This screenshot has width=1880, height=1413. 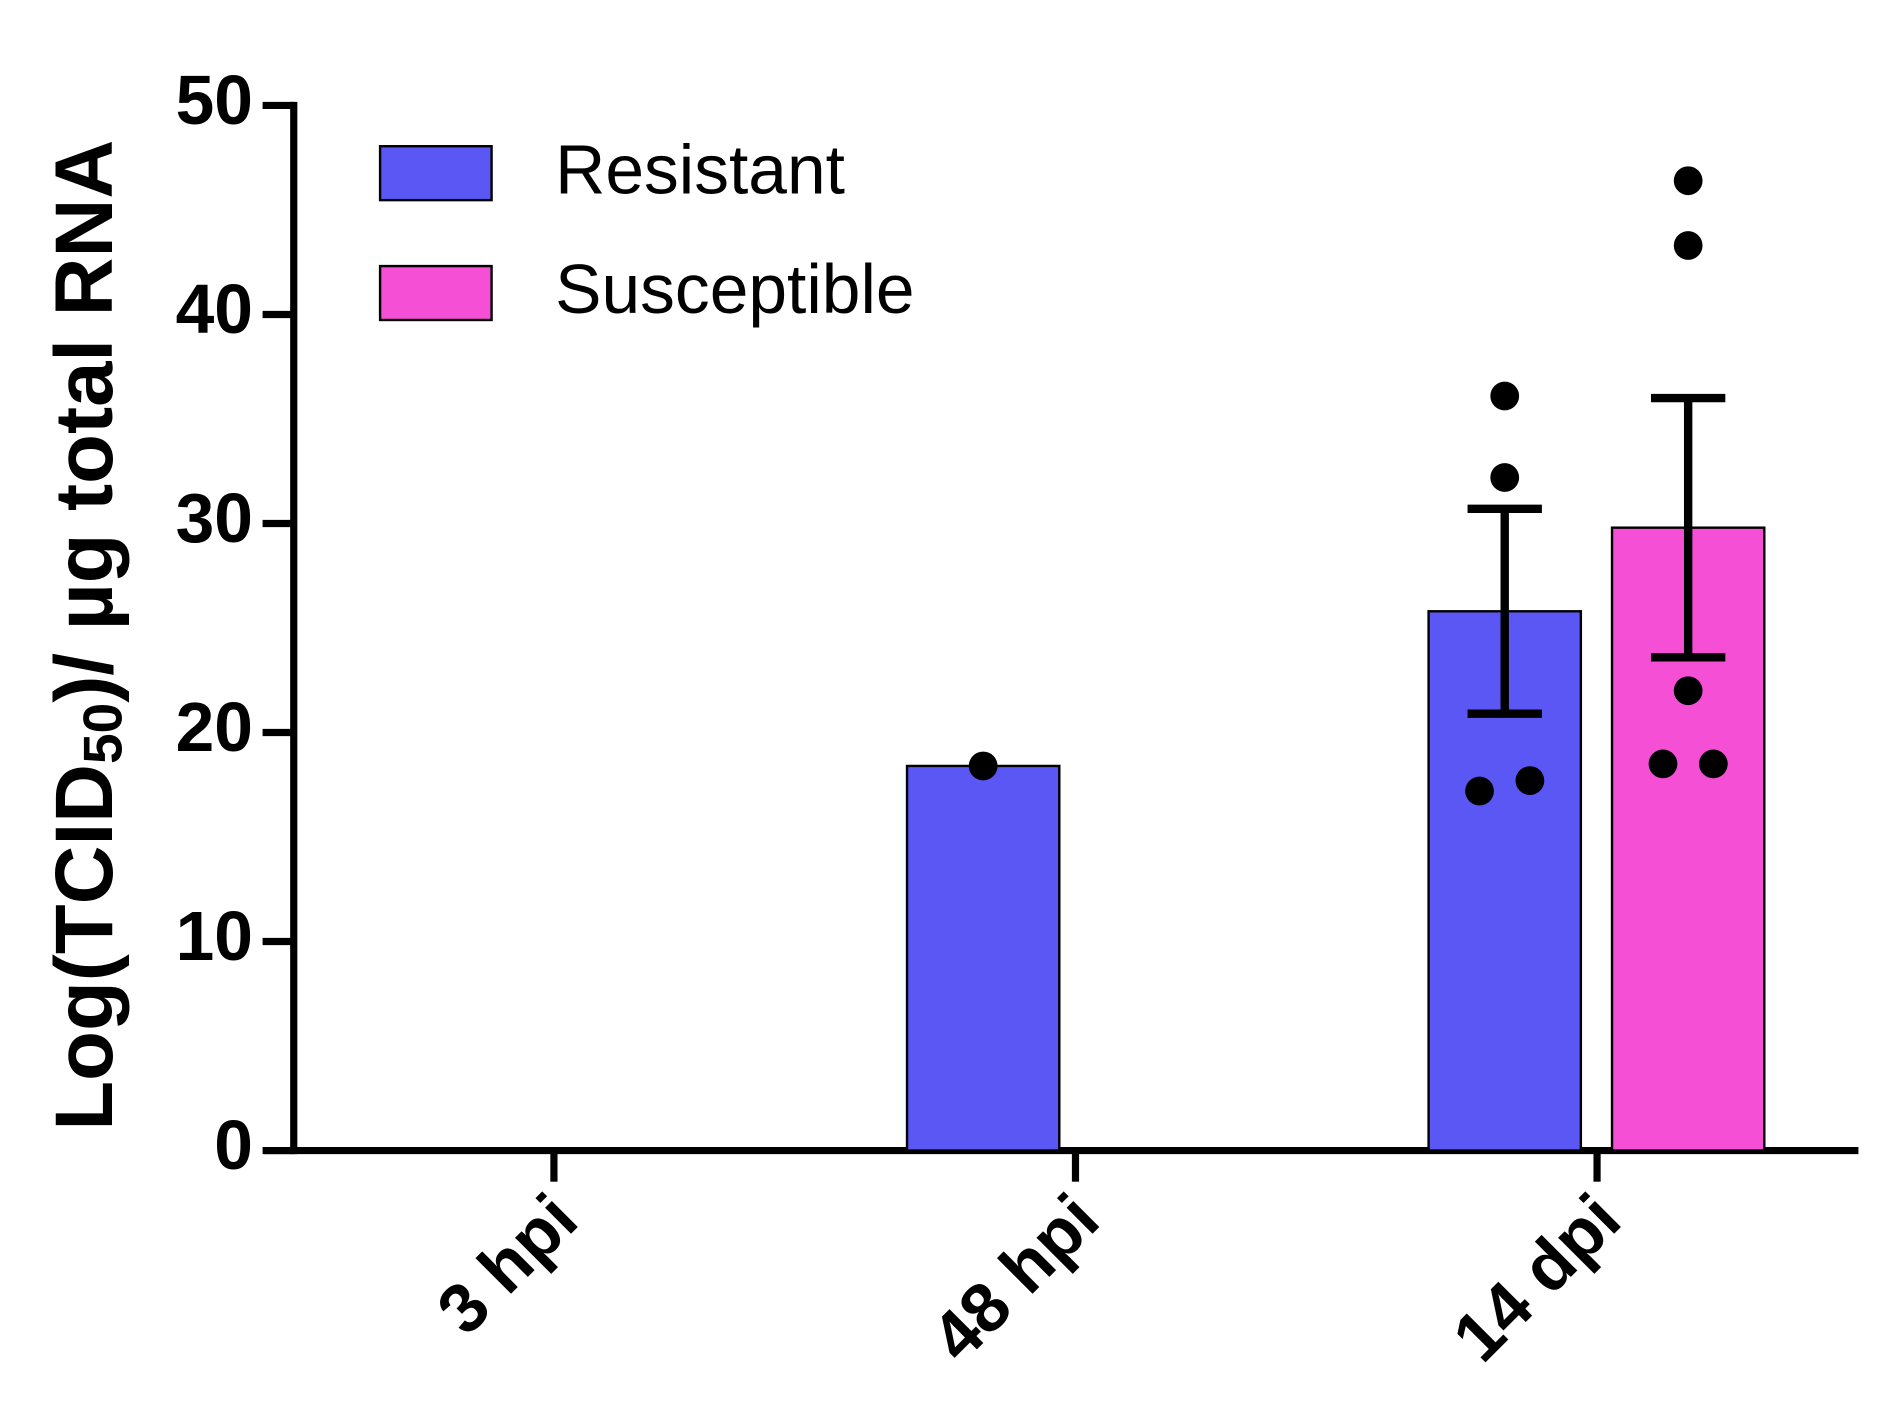 I want to click on legend-label: Susceptible, so click(x=734, y=289).